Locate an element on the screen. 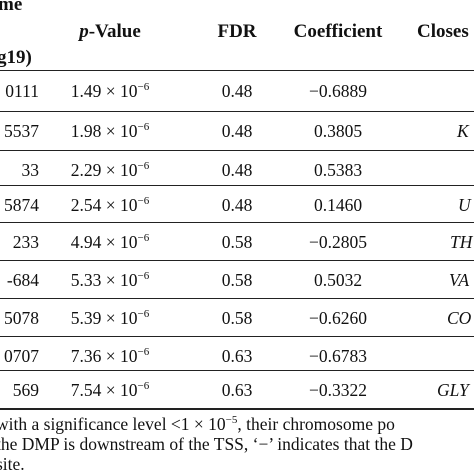 This screenshot has width=474, height=474. row-coefficient: 0.1460 is located at coordinates (338, 205).